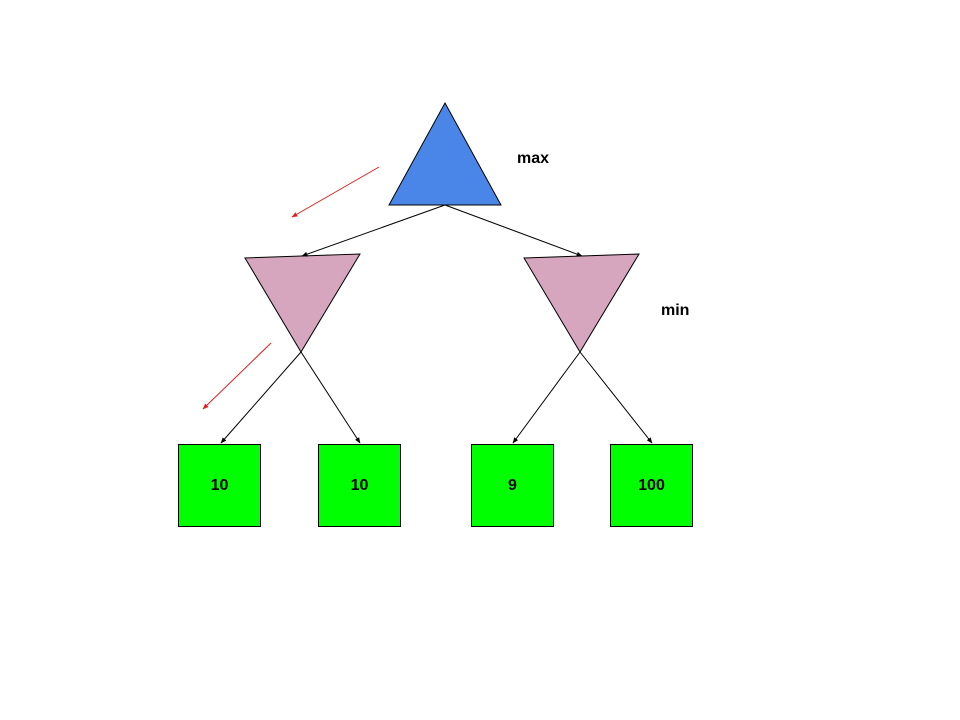 The image size is (960, 720). Describe the element at coordinates (513, 230) in the screenshot. I see `edge-max-to-min-right` at that location.